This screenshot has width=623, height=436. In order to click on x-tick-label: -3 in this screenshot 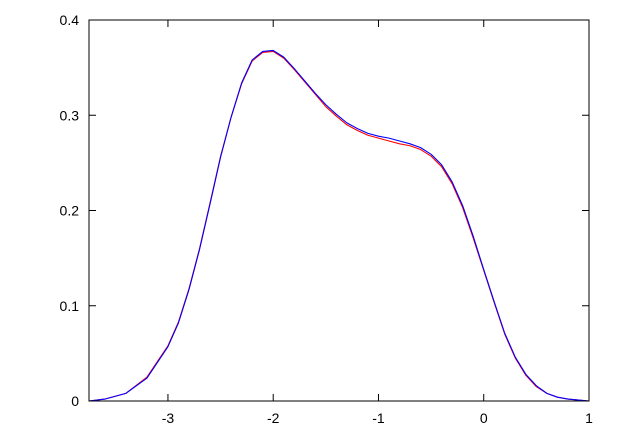, I will do `click(168, 418)`.